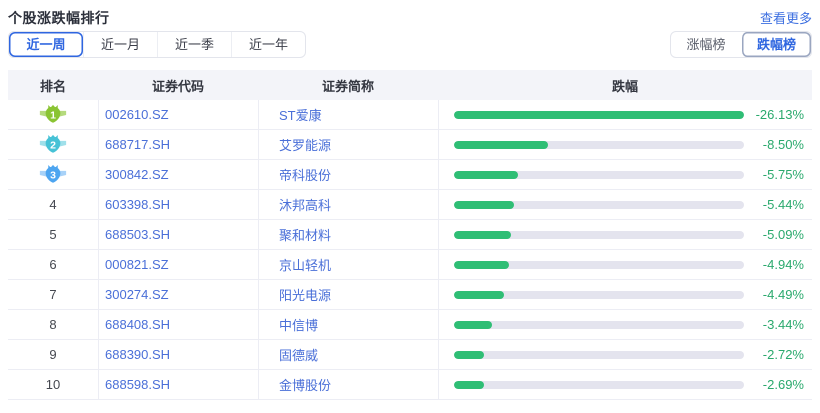 The image size is (820, 413). I want to click on rank-cell: 6, so click(53, 264).